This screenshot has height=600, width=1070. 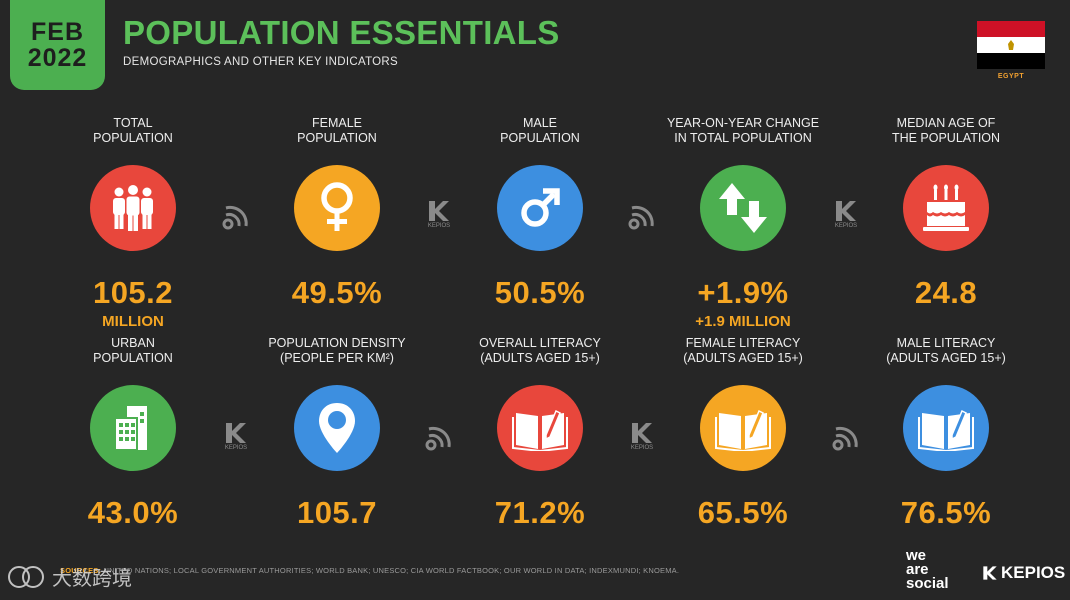 What do you see at coordinates (337, 292) in the screenshot?
I see `stat-value: 49.5%` at bounding box center [337, 292].